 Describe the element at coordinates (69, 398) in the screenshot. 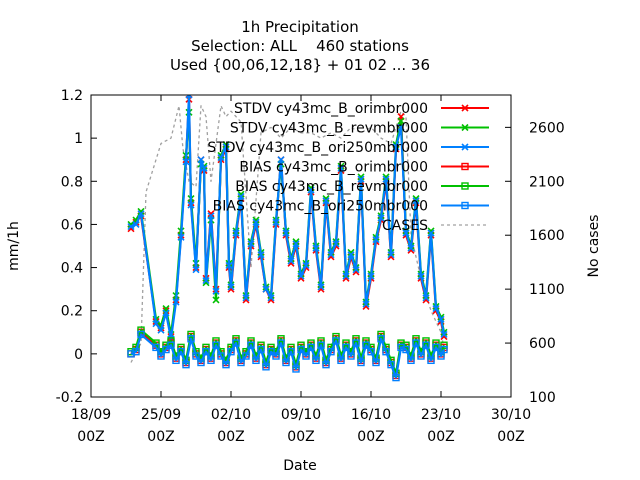

I see `y-tick-label: -0.2` at that location.